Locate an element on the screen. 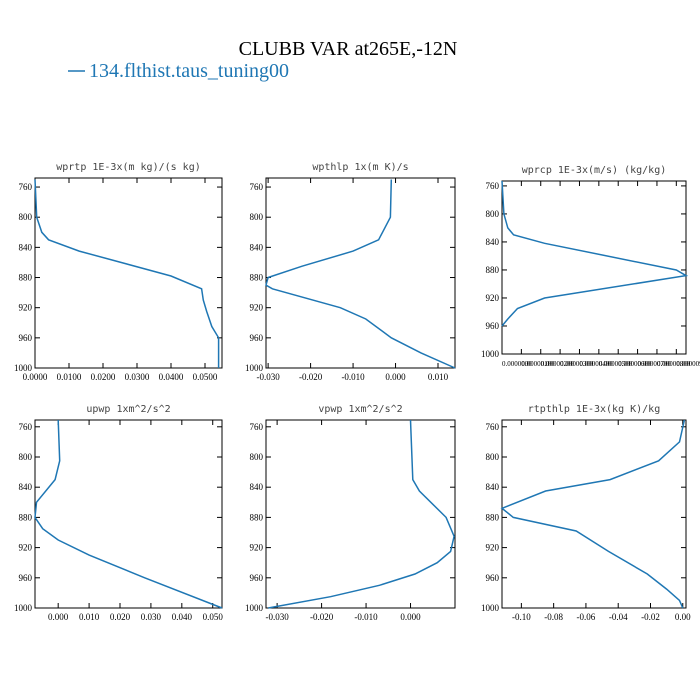  x-tick-label: 0.0300 is located at coordinates (137, 377).